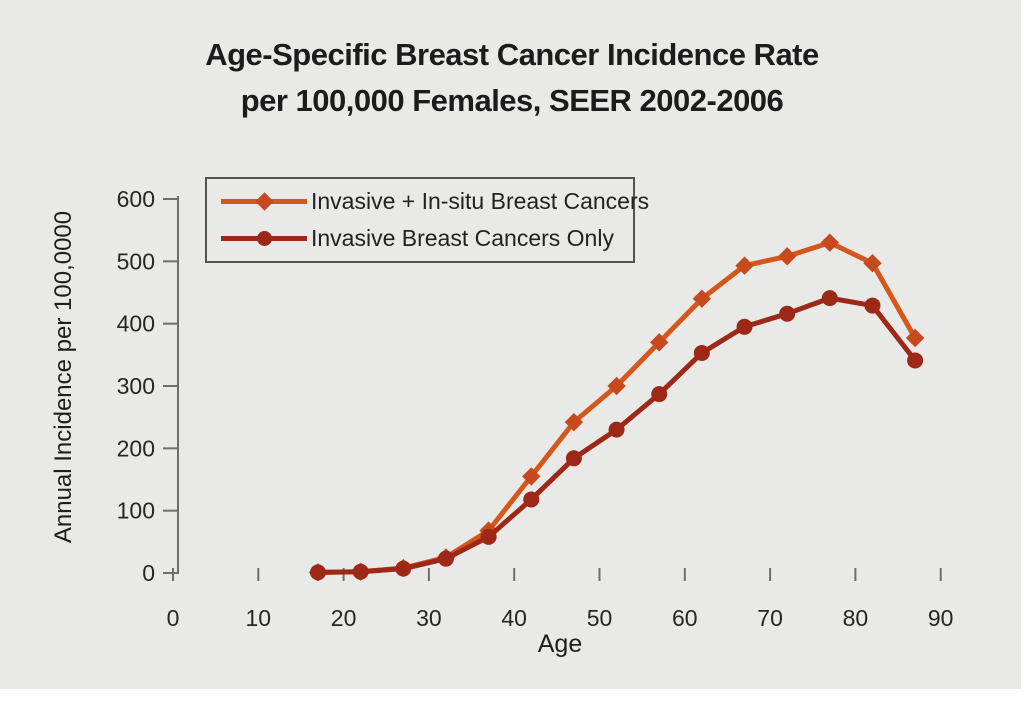  Describe the element at coordinates (148, 573) in the screenshot. I see `y-tick-label: 0` at that location.